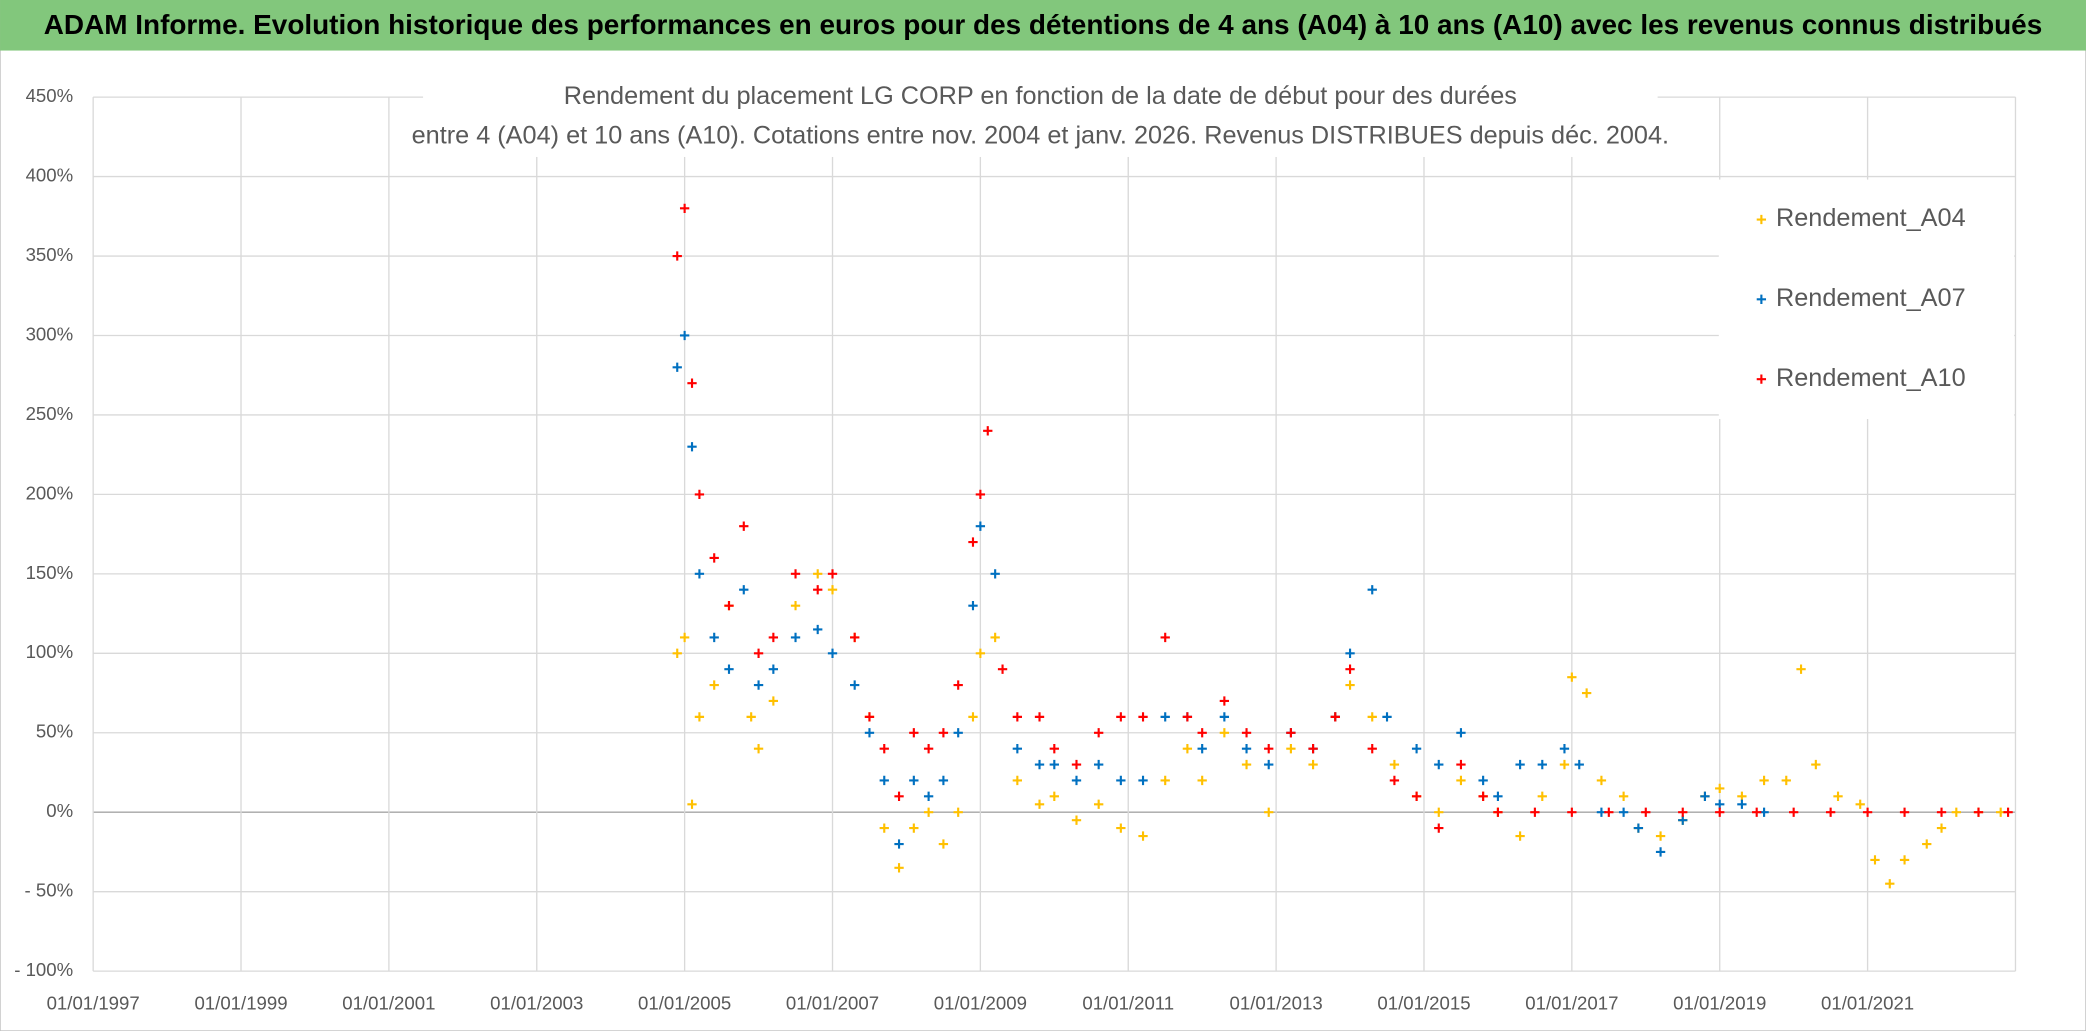 The height and width of the screenshot is (1031, 2086). What do you see at coordinates (1867, 1002) in the screenshot?
I see `x-tick-label: 01/01/2021` at bounding box center [1867, 1002].